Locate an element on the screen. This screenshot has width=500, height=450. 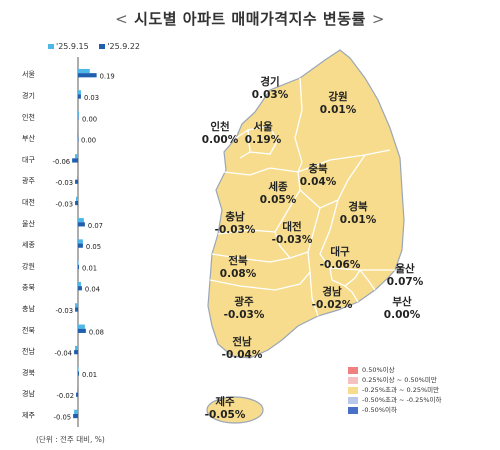
region-value: 0.08% is located at coordinates (238, 274).